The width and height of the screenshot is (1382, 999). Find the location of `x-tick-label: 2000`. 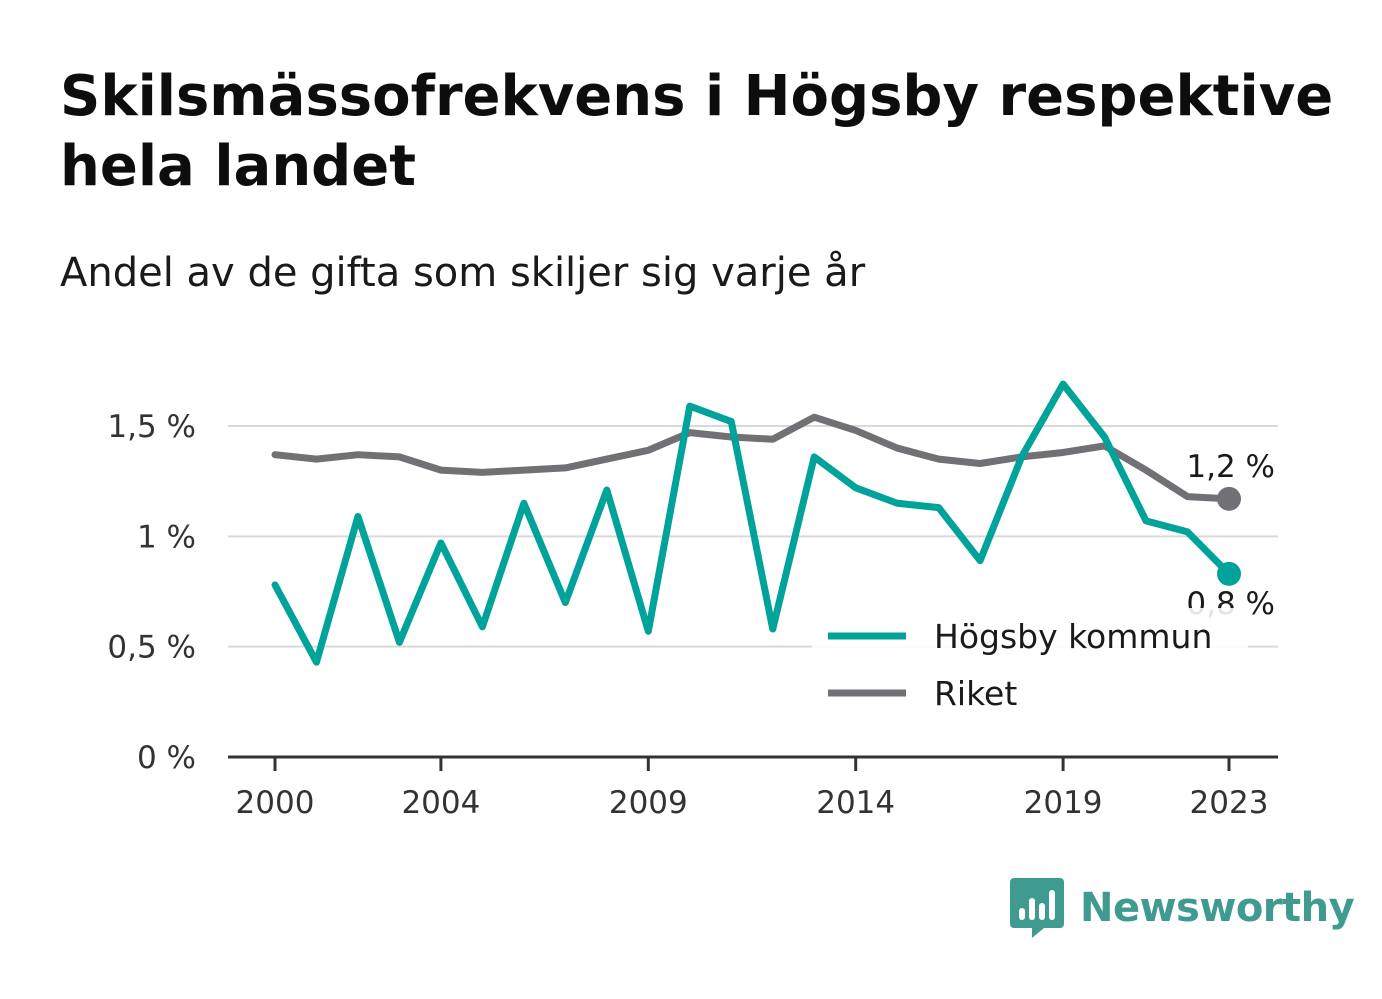

x-tick-label: 2000 is located at coordinates (275, 803).